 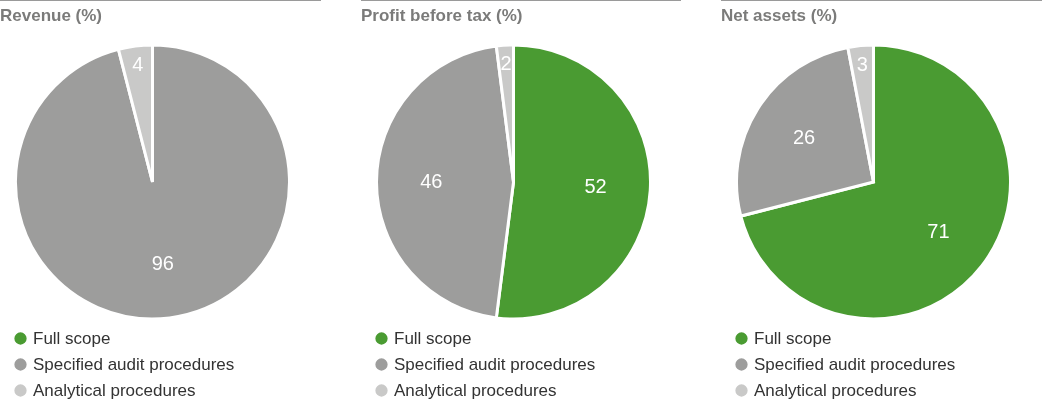 I want to click on data-label: 52, so click(x=595, y=186).